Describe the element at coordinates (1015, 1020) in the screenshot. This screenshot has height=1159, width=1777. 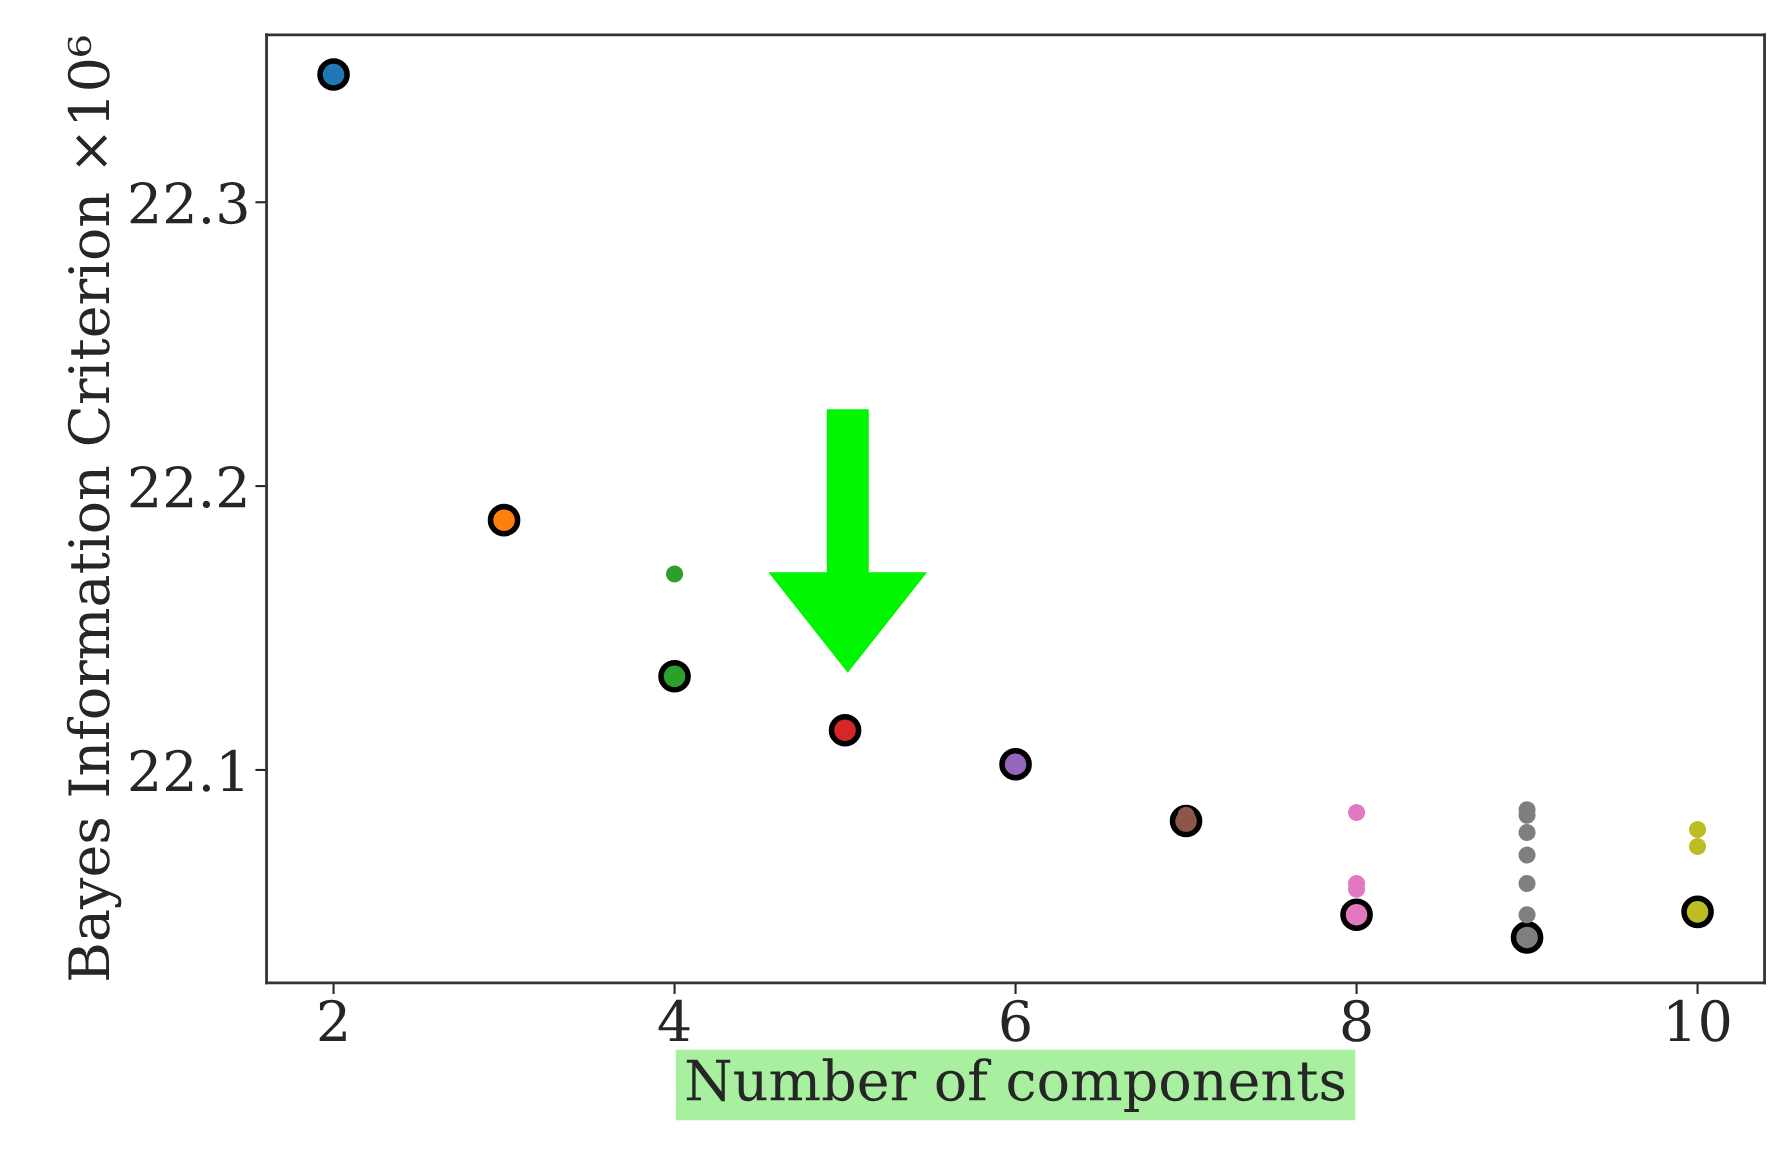
I see `x-tick-label: 6` at that location.